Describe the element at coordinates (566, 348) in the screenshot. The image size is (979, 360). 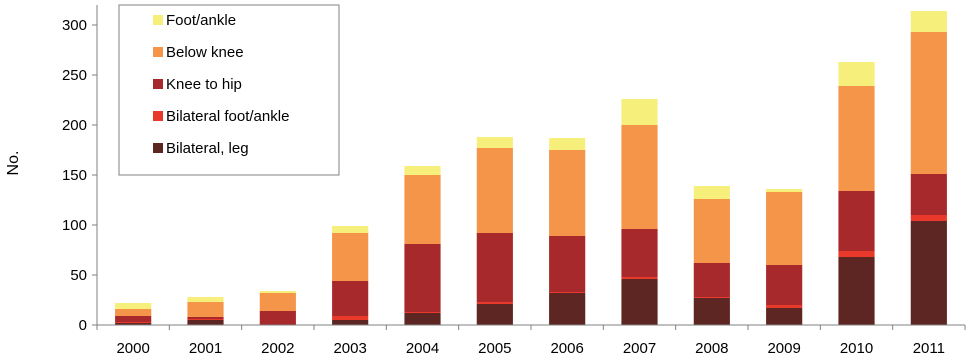
I see `x-tick-label-2006: 2006` at that location.